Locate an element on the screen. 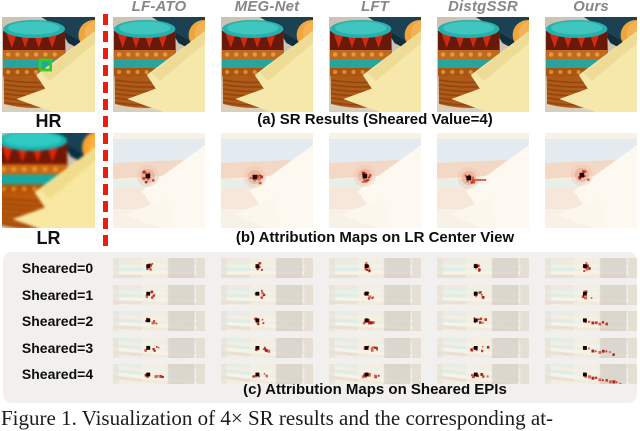 The width and height of the screenshot is (640, 431). epi-strip-shear1-col3 is located at coordinates (483, 295).